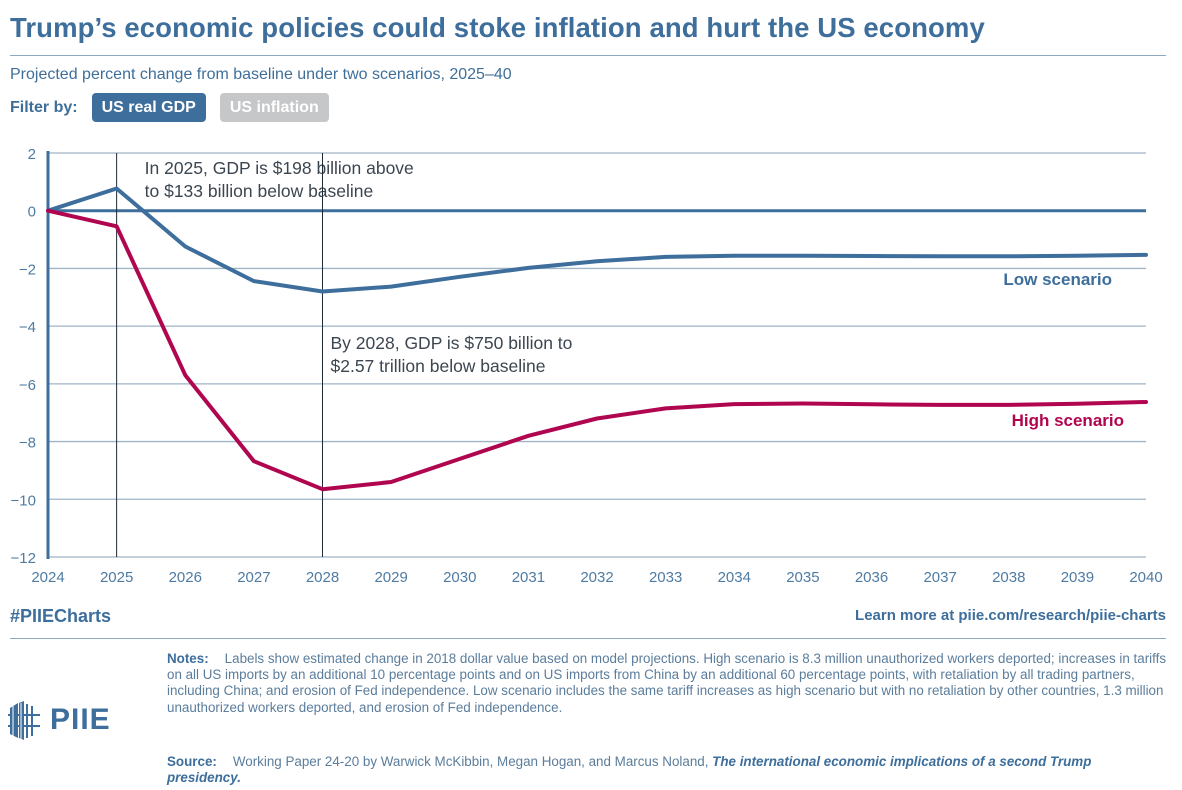 Image resolution: width=1182 pixels, height=790 pixels. I want to click on x-tick-label: 2029, so click(390, 577).